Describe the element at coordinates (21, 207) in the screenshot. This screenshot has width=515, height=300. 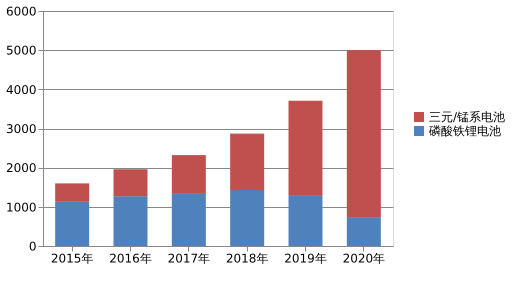
I see `y-tick-label: 1000` at that location.